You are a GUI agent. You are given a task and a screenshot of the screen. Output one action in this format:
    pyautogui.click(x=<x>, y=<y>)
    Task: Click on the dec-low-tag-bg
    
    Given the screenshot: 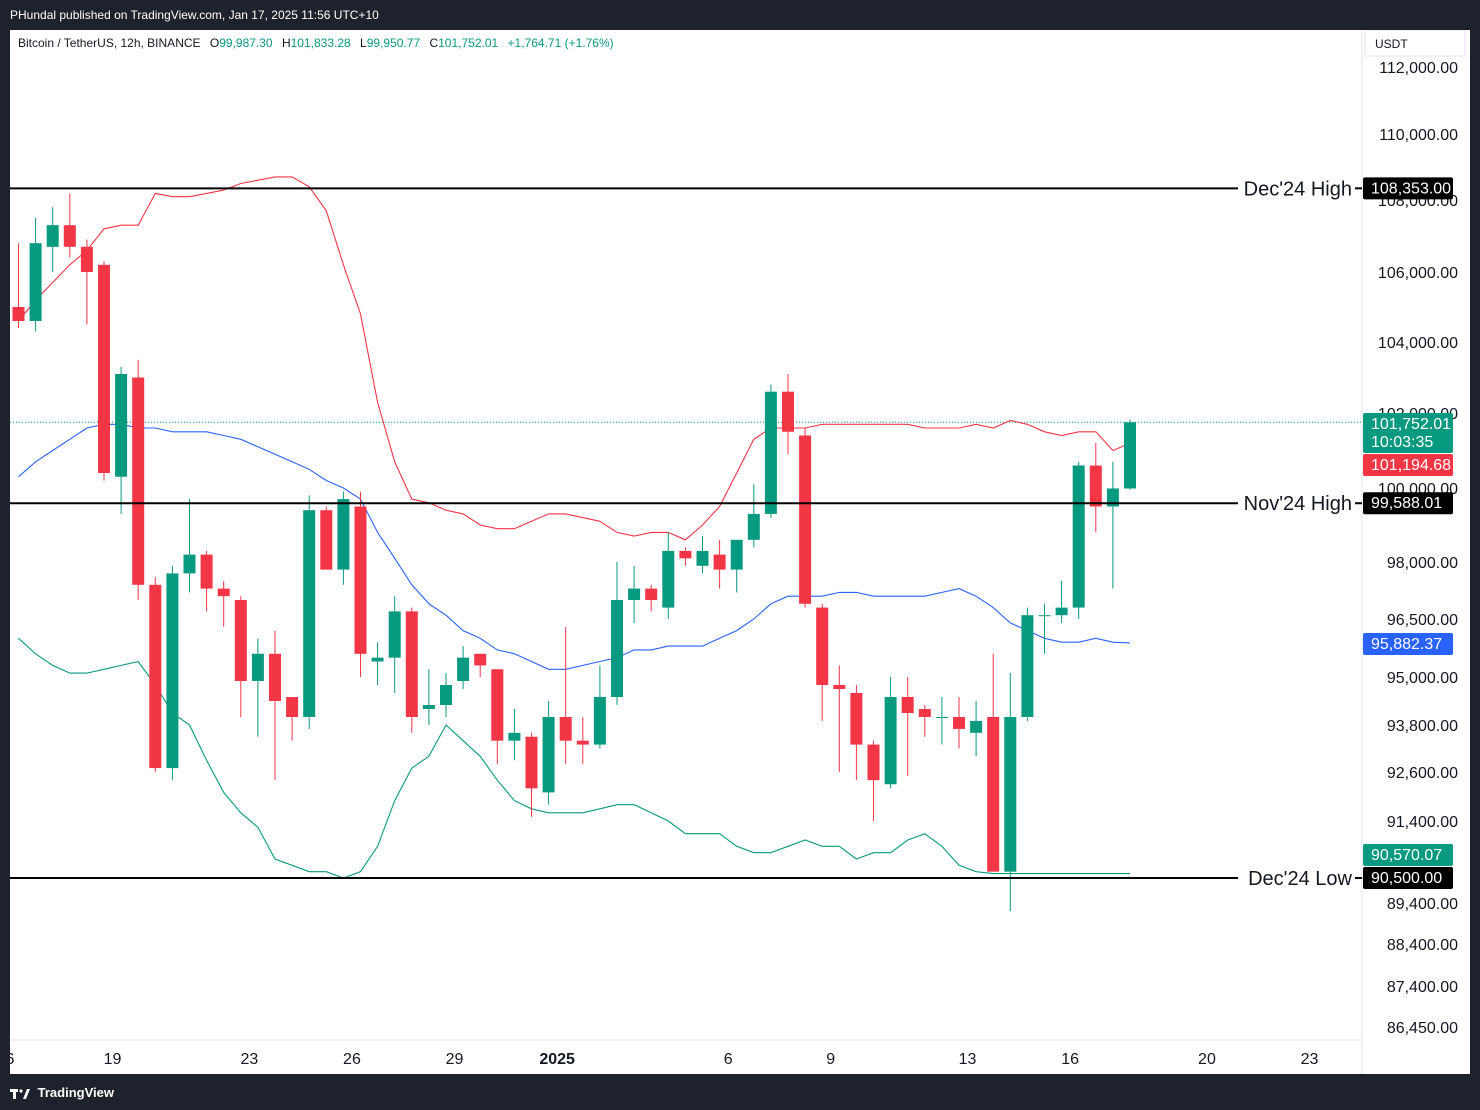 What is the action you would take?
    pyautogui.click(x=1408, y=878)
    